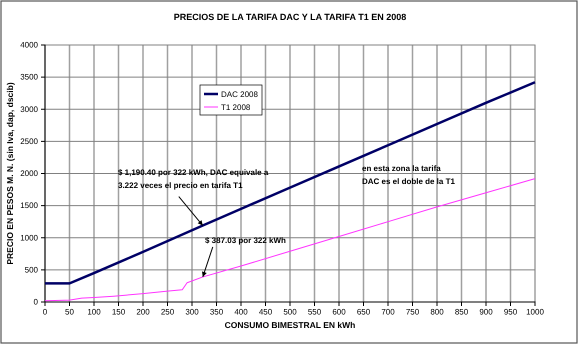 The height and width of the screenshot is (348, 580). I want to click on y-tick-label: 2000, so click(29, 173).